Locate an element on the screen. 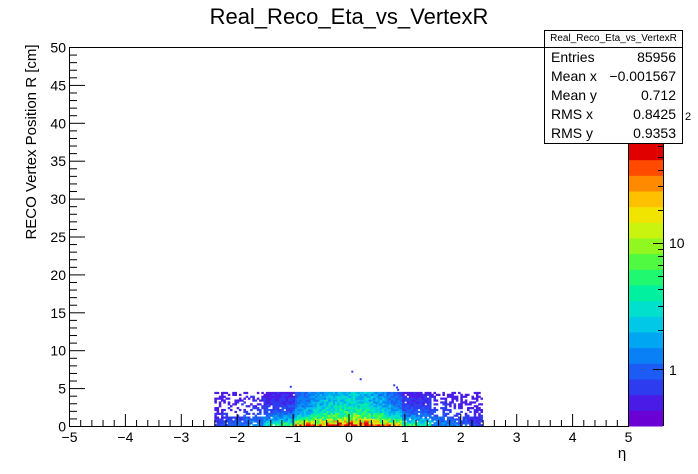 The height and width of the screenshot is (474, 698). x-tick-label: 5 is located at coordinates (629, 437).